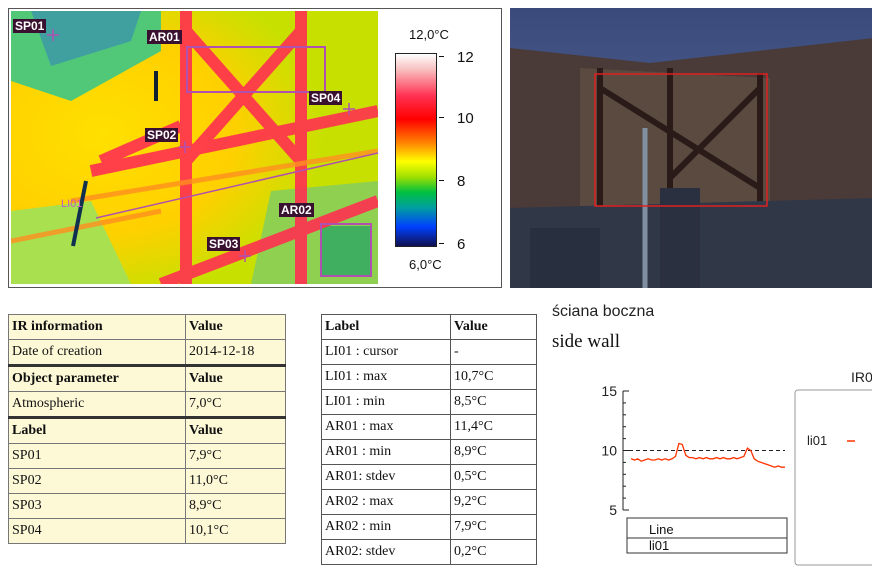  What do you see at coordinates (386, 377) in the screenshot?
I see `label-cell: LI01 : max` at bounding box center [386, 377].